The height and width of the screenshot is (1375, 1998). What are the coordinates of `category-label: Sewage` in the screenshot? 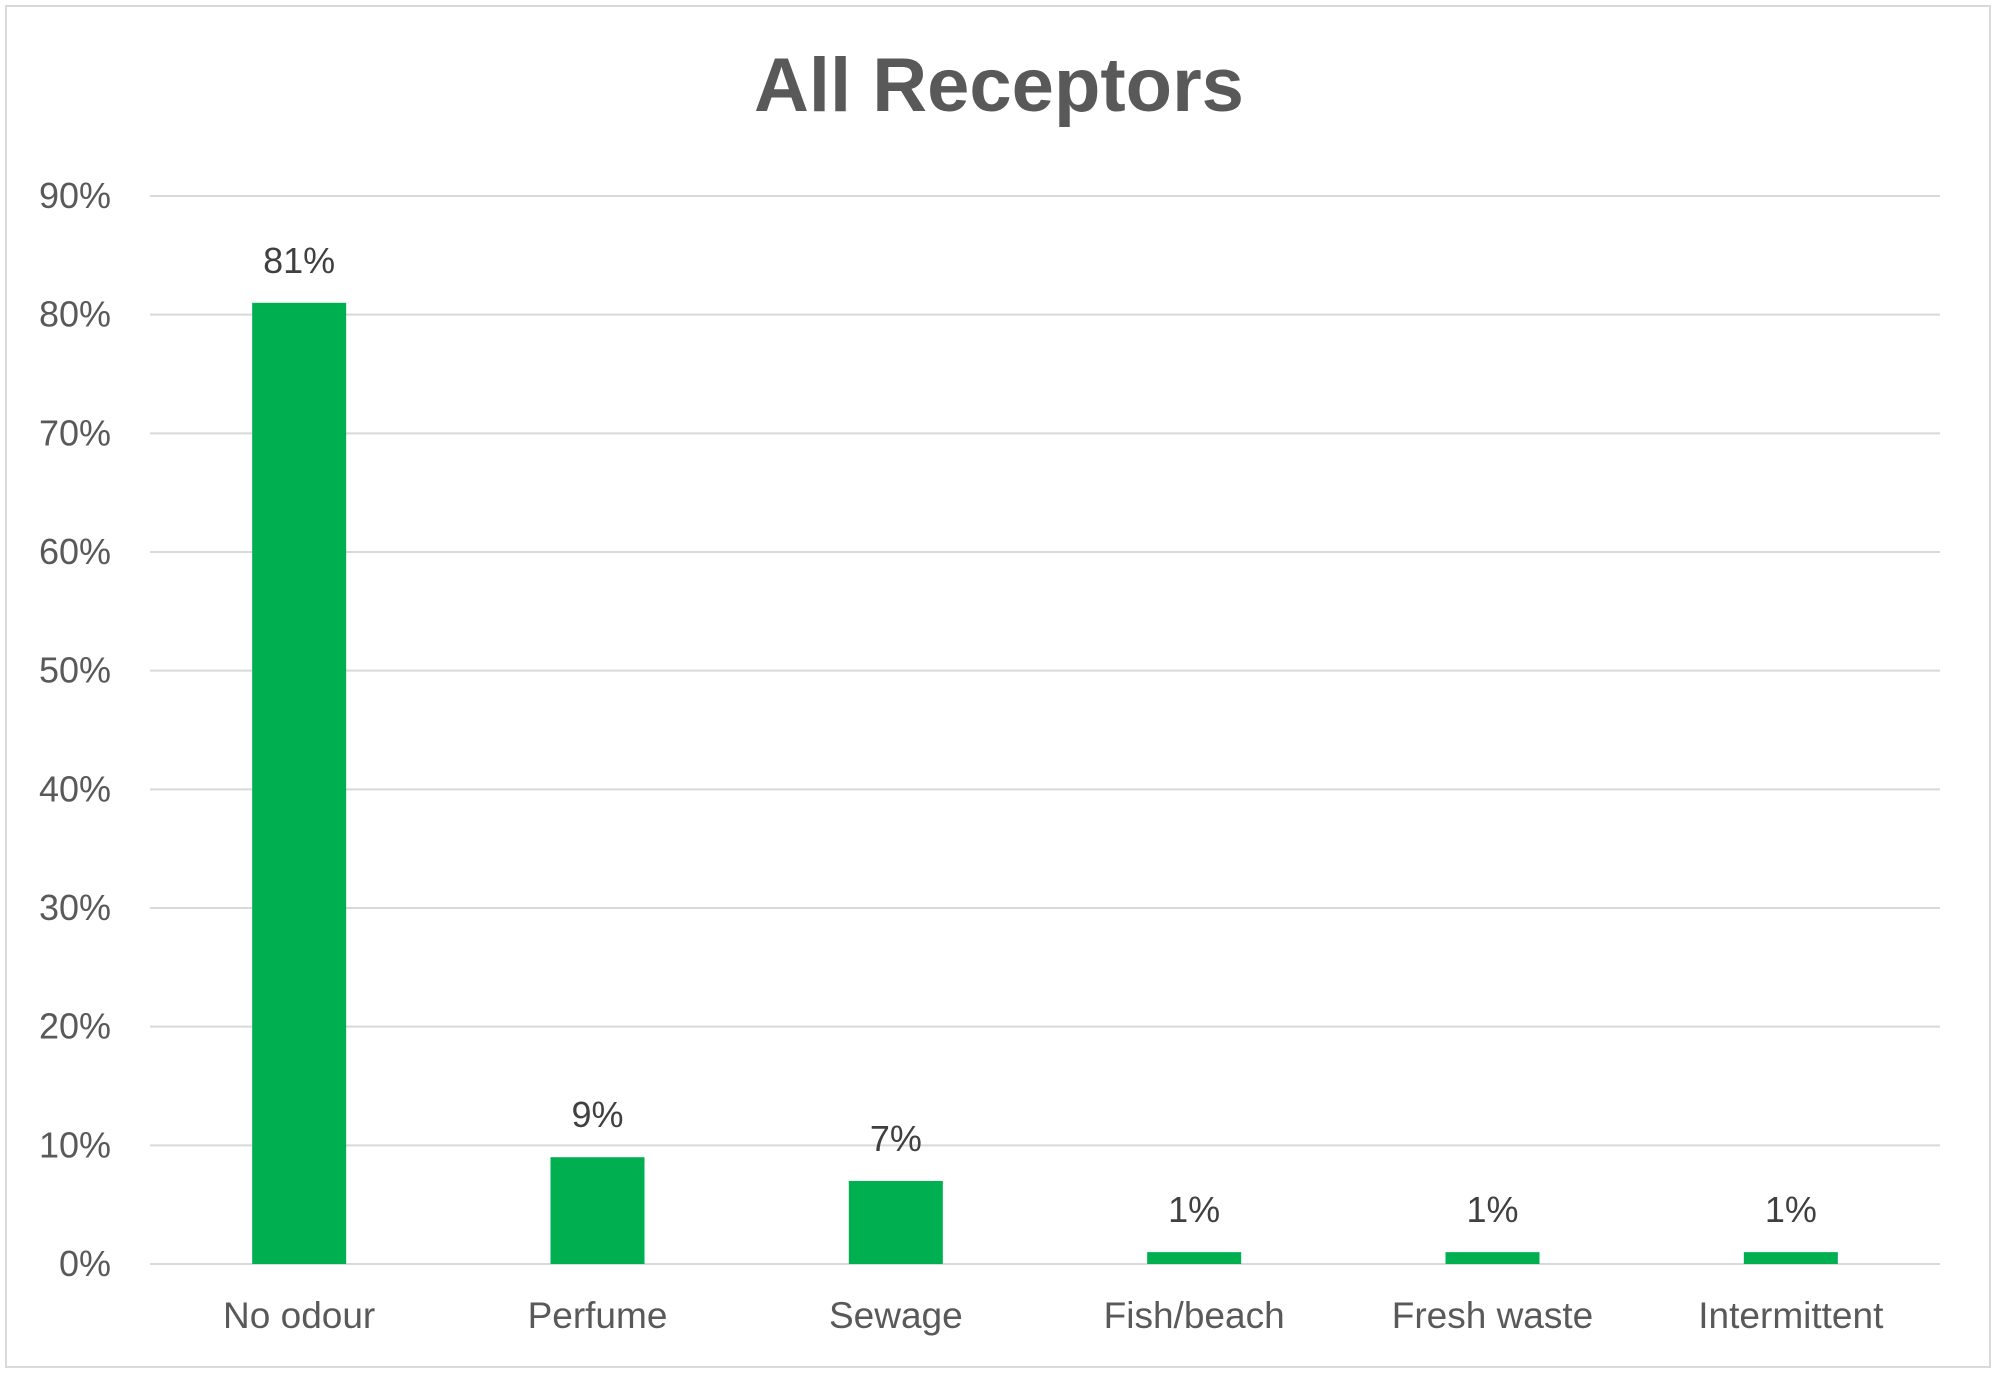 It's located at (896, 1315).